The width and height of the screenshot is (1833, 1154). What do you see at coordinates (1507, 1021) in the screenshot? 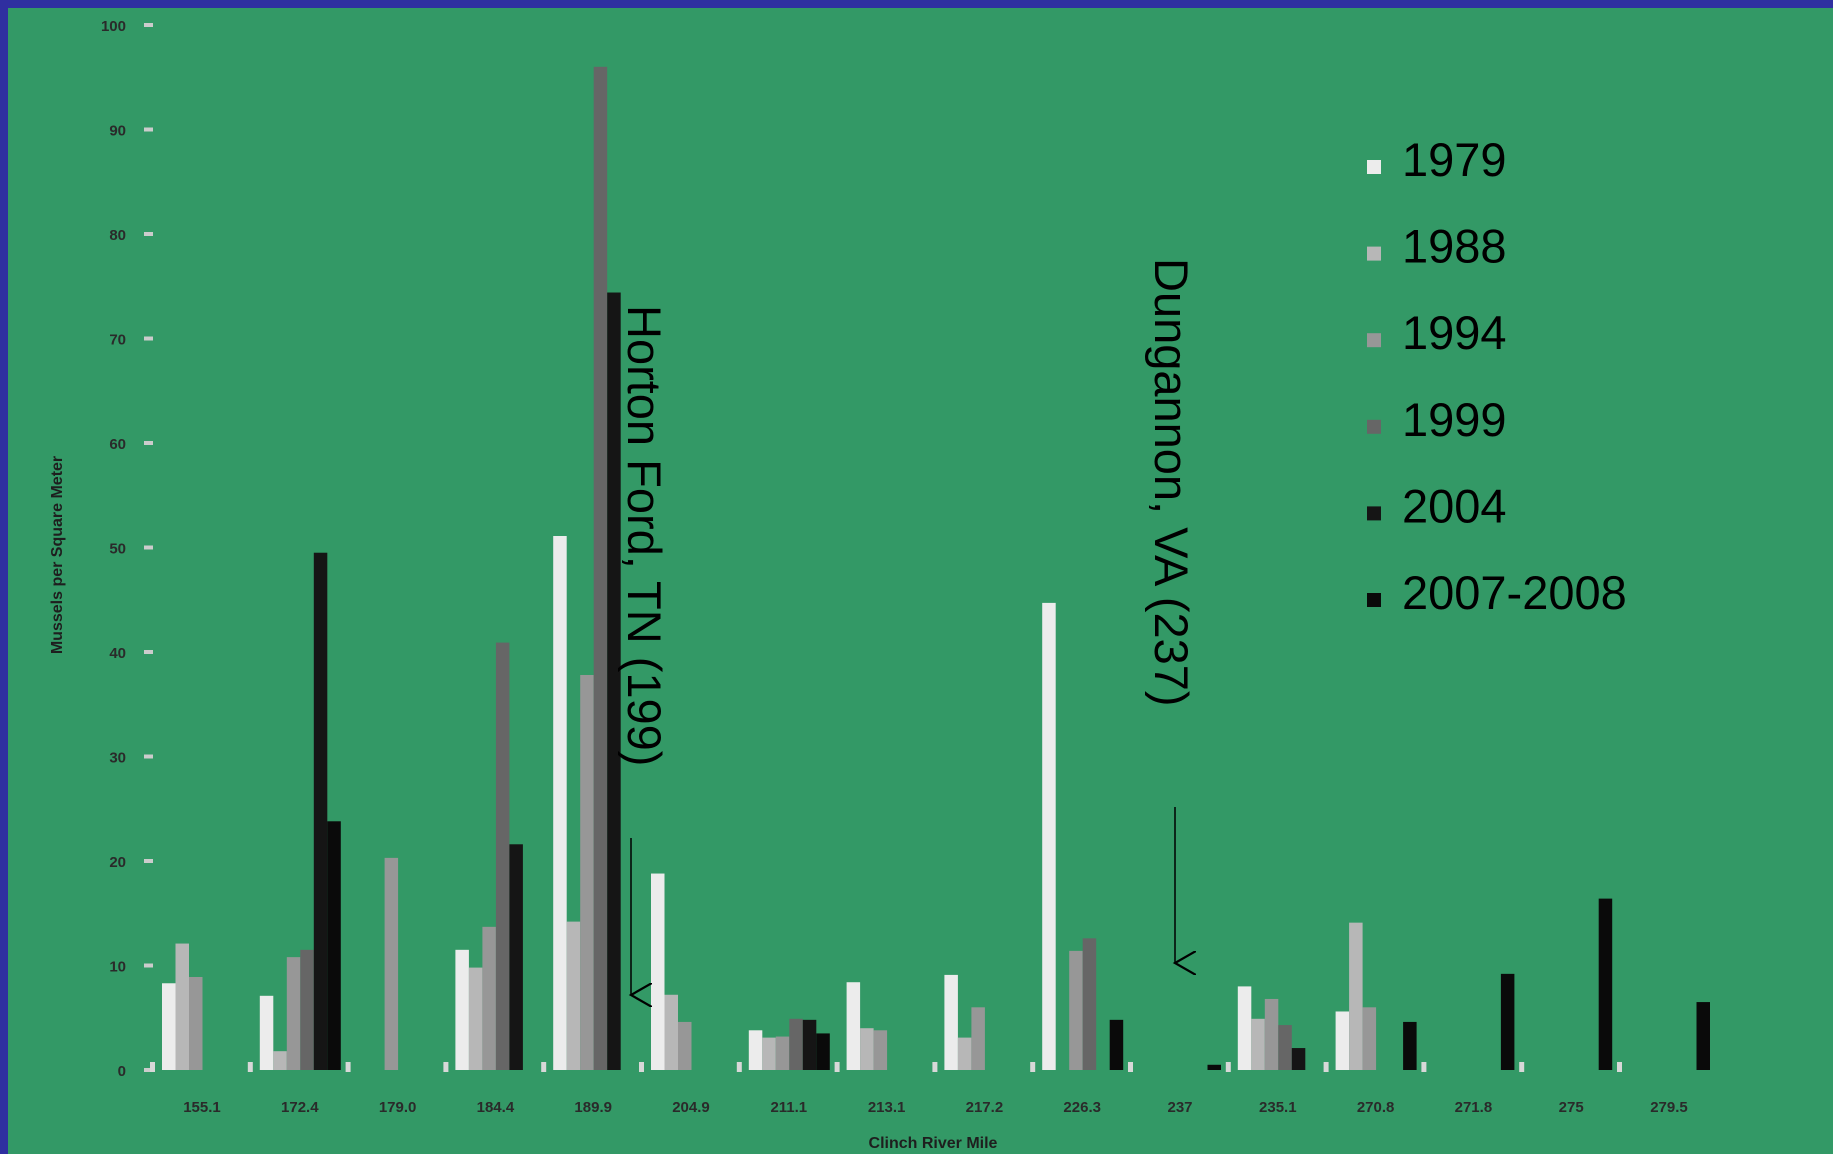
I see `bar-2007-2008-271.8` at bounding box center [1507, 1021].